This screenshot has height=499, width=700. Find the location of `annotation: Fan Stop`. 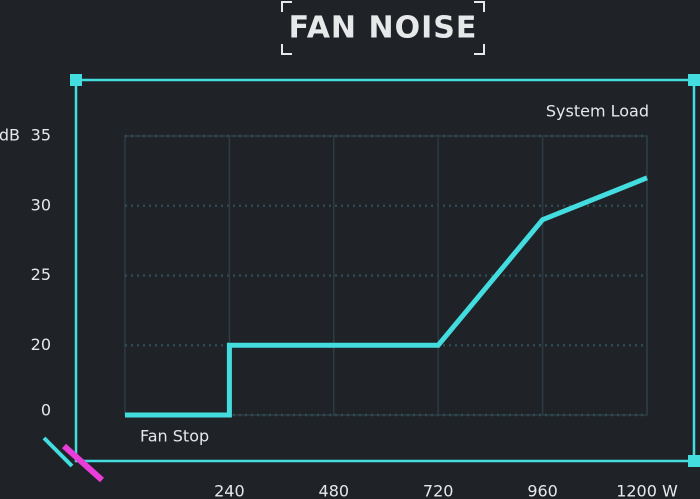

annotation: Fan Stop is located at coordinates (174, 436).